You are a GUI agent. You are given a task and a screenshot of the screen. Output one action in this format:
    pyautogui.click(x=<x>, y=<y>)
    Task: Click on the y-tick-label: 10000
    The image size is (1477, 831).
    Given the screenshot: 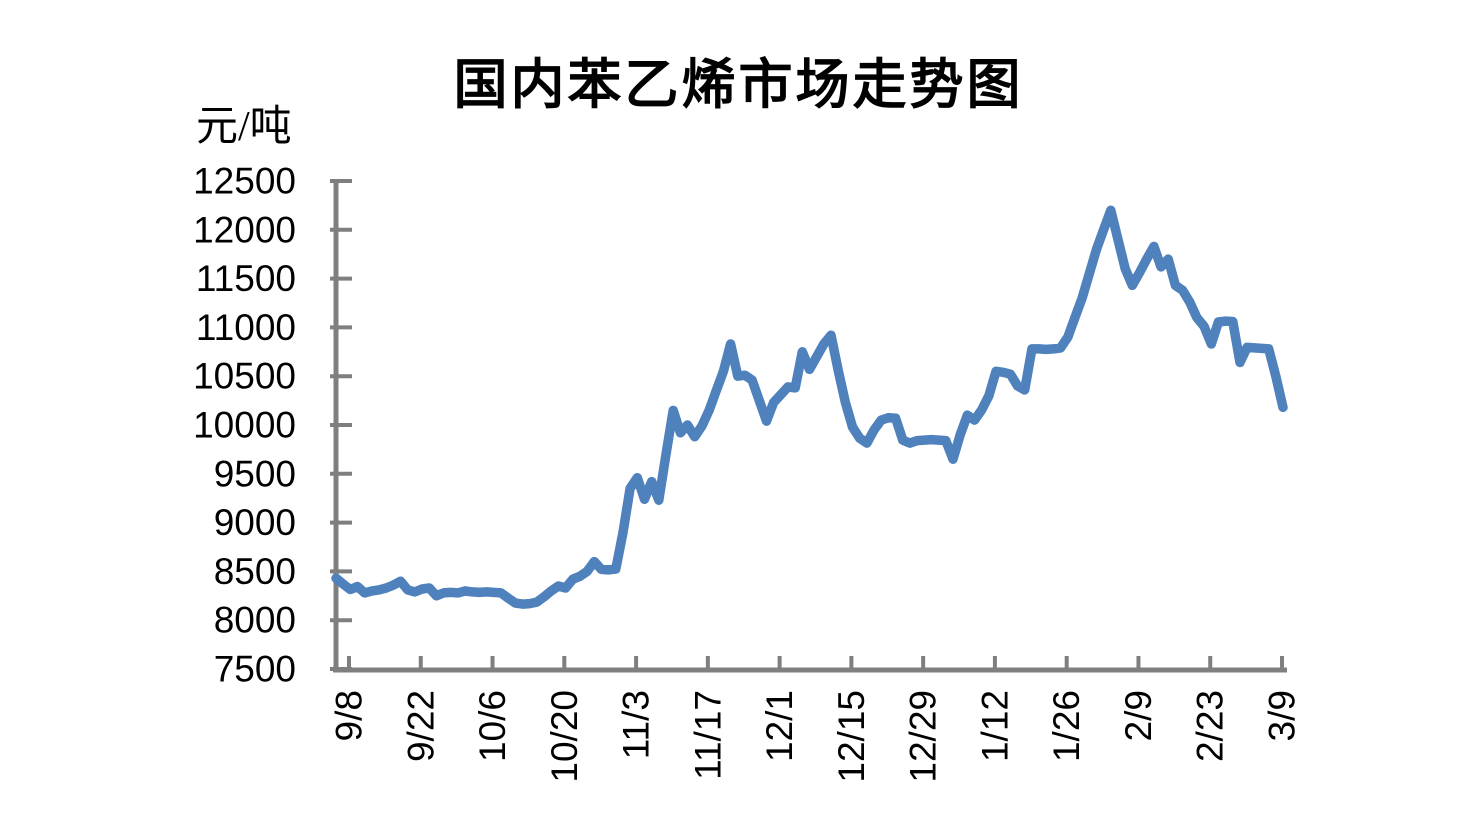 What is the action you would take?
    pyautogui.click(x=244, y=425)
    